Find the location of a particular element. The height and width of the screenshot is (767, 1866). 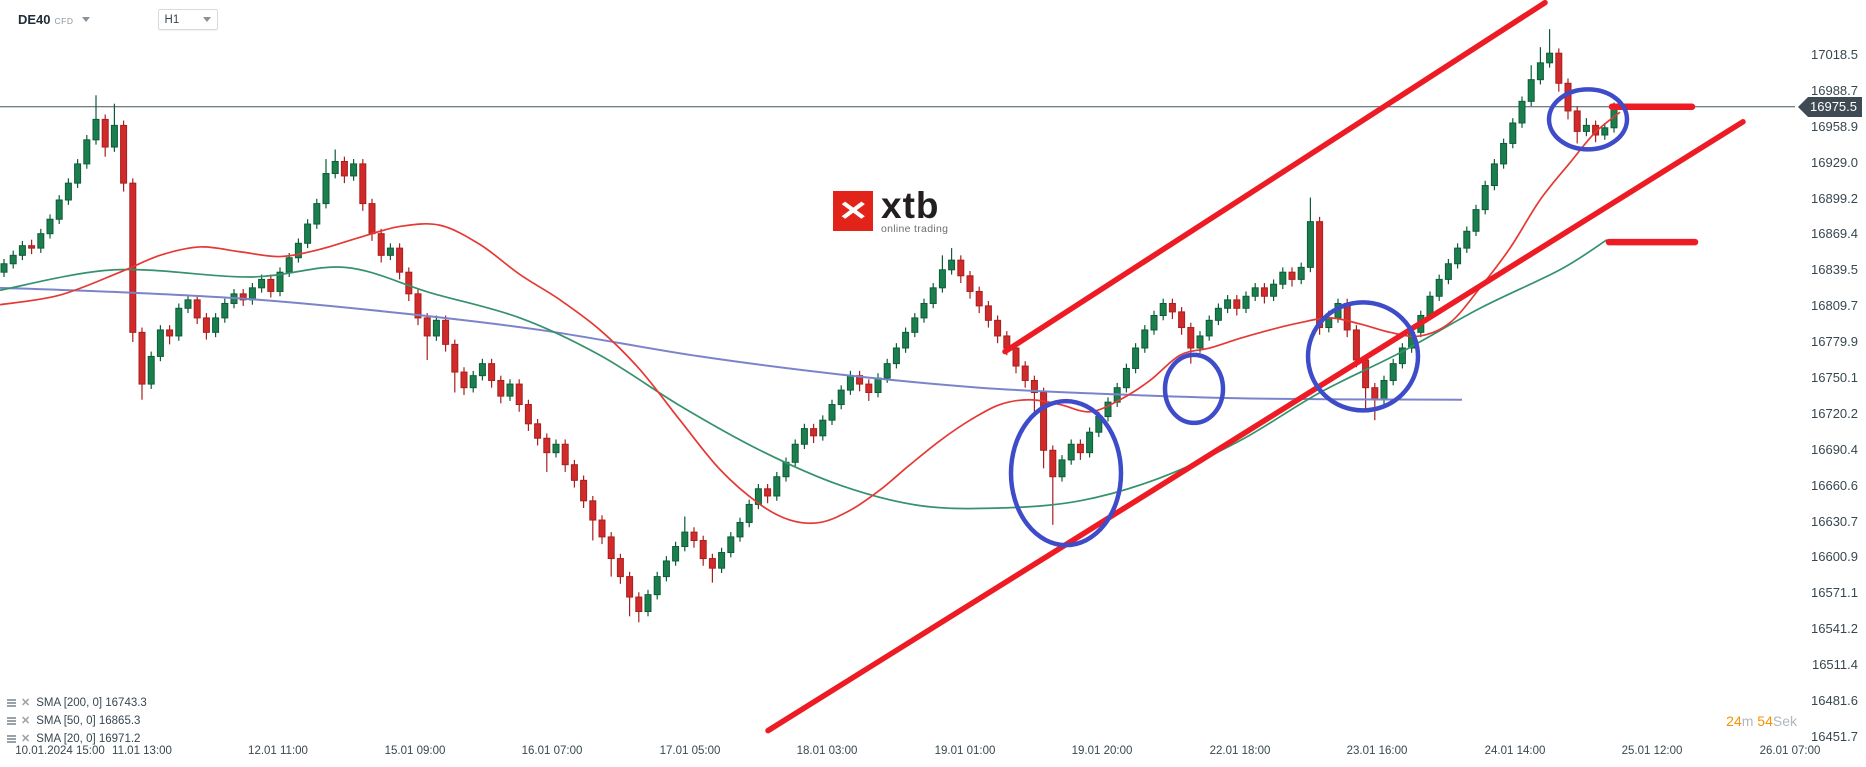

time-axis-label: 22.01 18:00 is located at coordinates (1240, 751).